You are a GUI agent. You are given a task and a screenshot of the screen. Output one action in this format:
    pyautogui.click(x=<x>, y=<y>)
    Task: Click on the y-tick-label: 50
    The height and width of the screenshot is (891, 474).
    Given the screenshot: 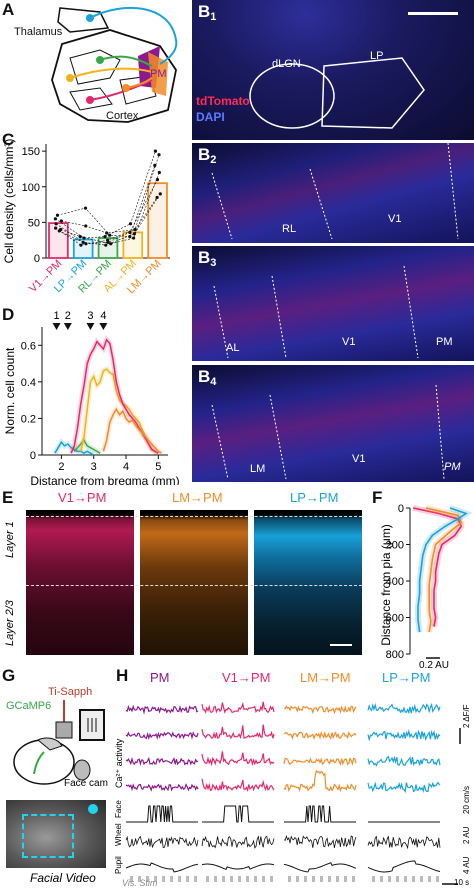 What is the action you would take?
    pyautogui.click(x=34, y=223)
    